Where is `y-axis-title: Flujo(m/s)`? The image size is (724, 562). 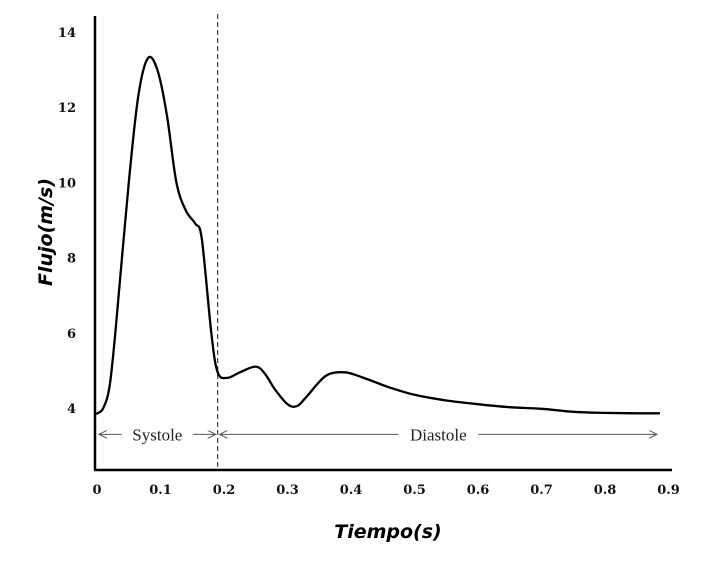 y-axis-title: Flujo(m/s) is located at coordinates (46, 232).